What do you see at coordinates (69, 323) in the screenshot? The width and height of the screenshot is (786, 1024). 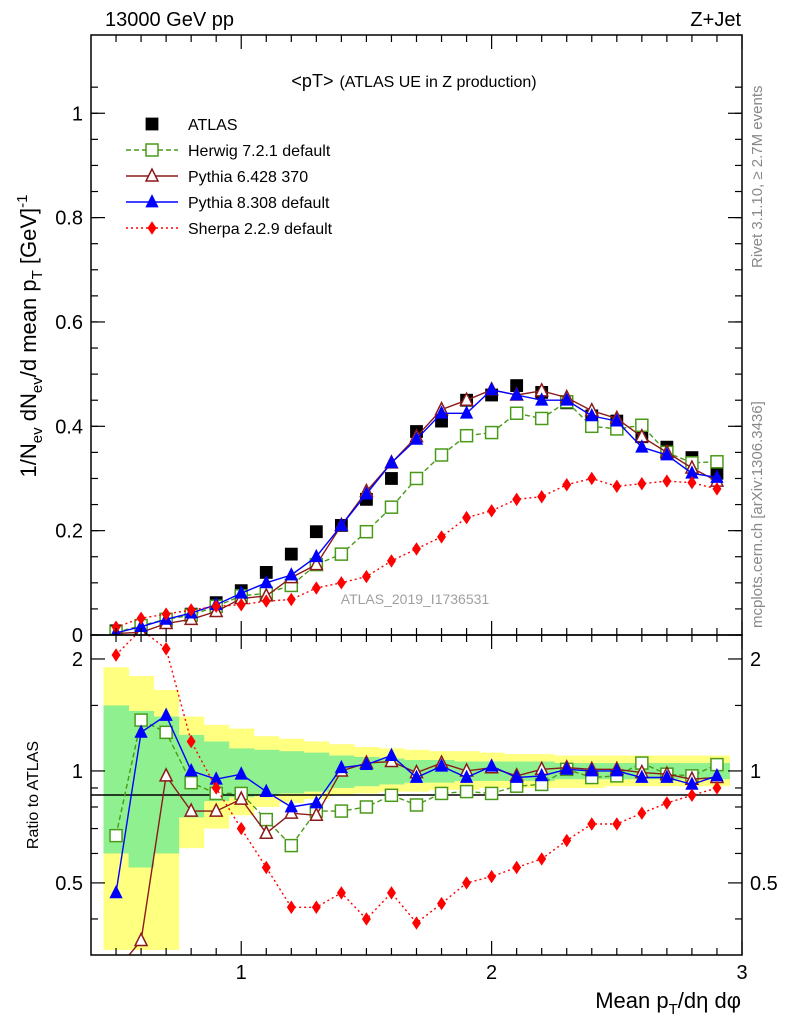 I see `main-y-tick-label: 0.6` at bounding box center [69, 323].